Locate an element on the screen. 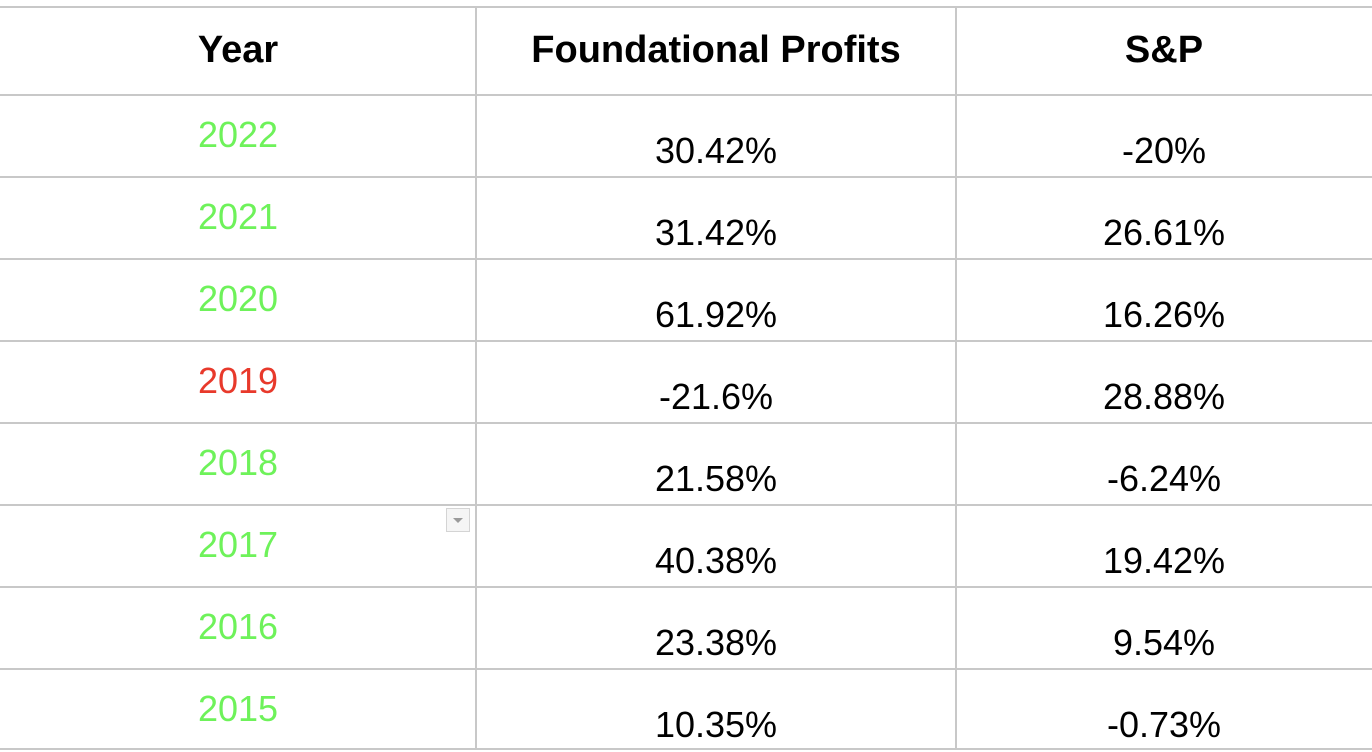 This screenshot has height=752, width=1372. year-cell: 2016 is located at coordinates (238, 626).